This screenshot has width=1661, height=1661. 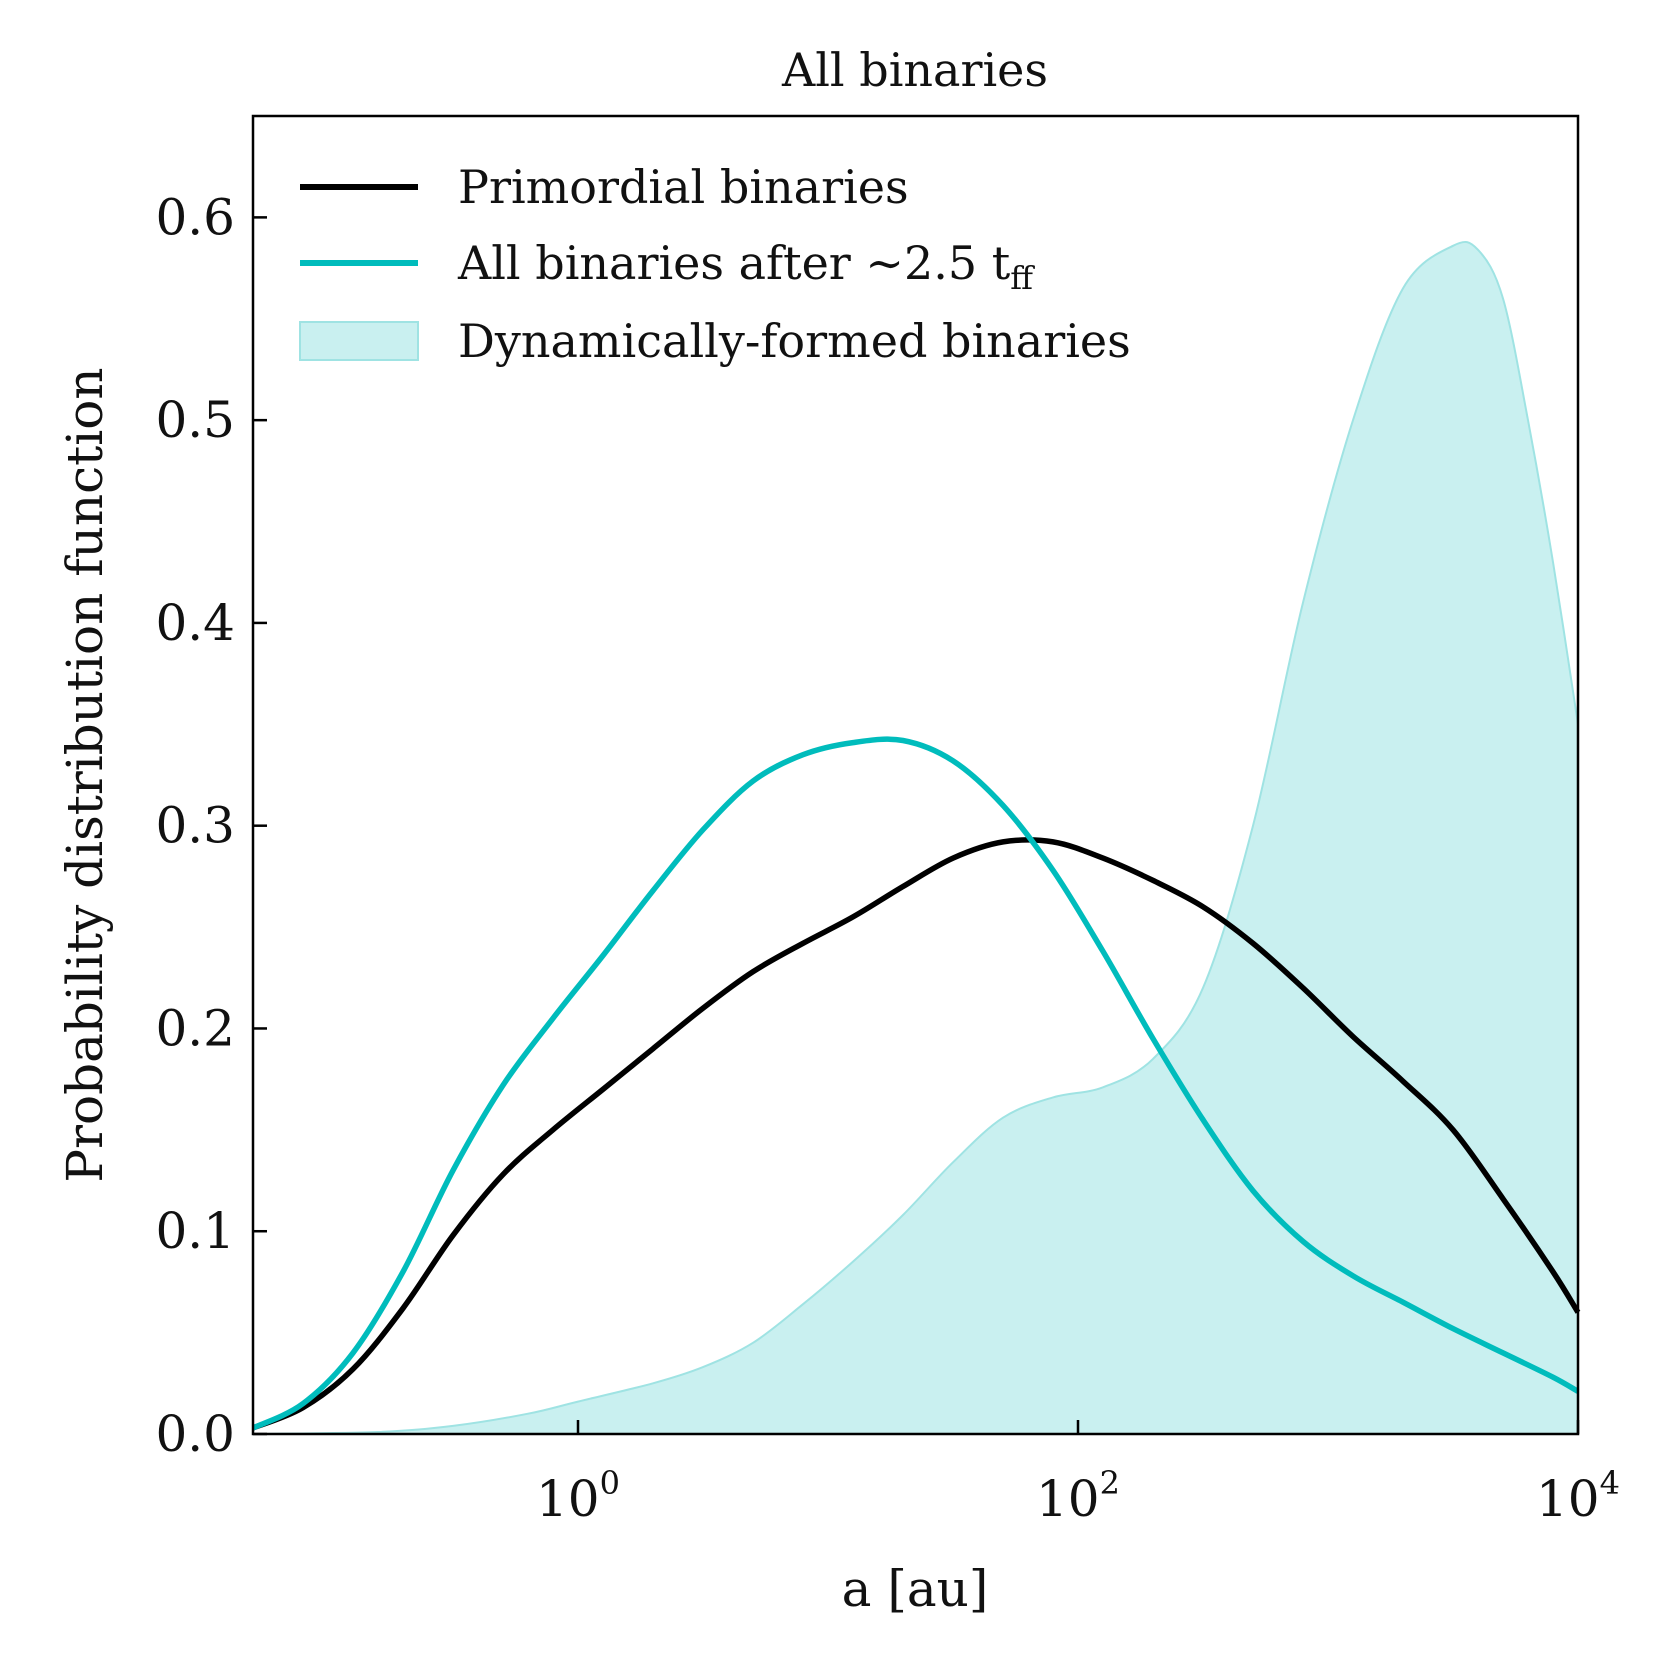 What do you see at coordinates (195, 420) in the screenshot?
I see `y-tick-label: 0.5` at bounding box center [195, 420].